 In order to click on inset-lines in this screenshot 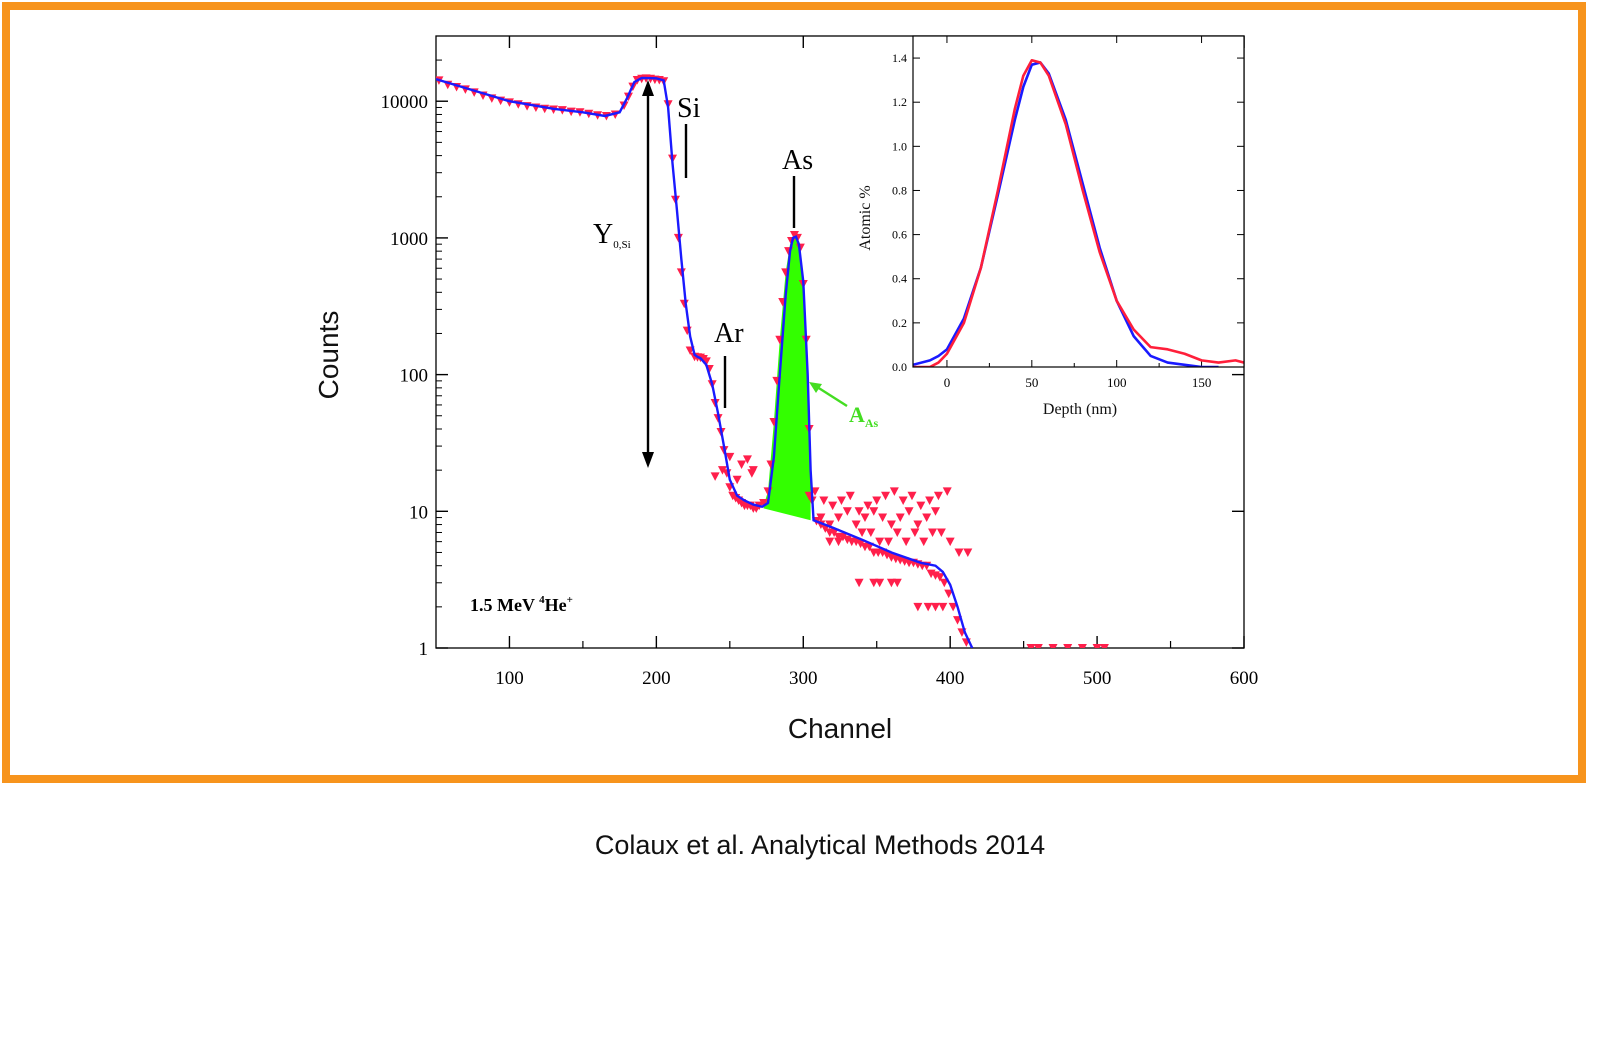, I will do `click(1078, 212)`.